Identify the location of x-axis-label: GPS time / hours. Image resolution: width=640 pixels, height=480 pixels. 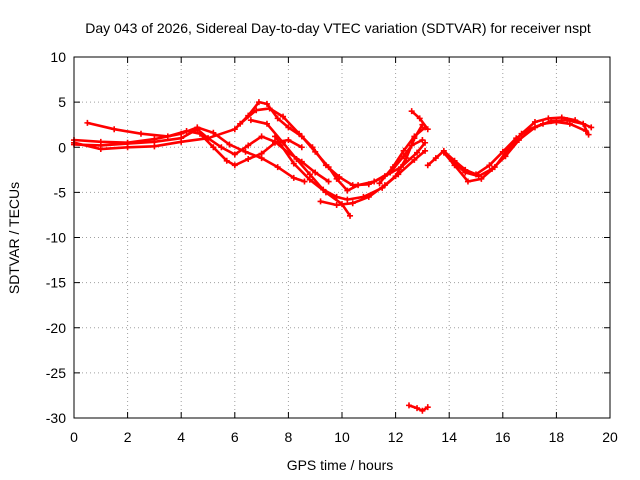
(340, 465).